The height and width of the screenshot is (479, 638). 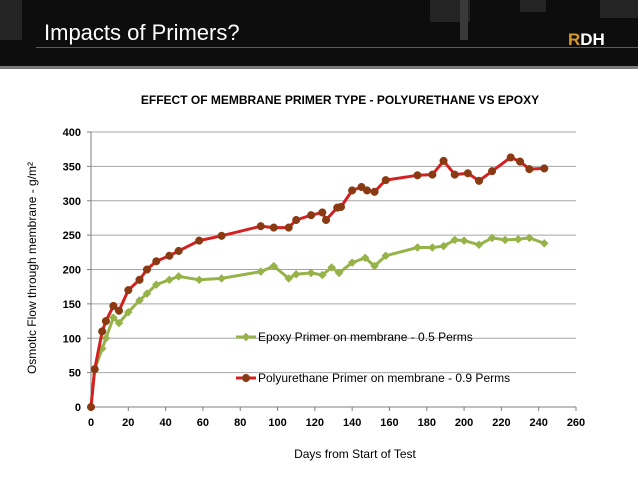 I want to click on y-tick-label: 200, so click(x=72, y=271).